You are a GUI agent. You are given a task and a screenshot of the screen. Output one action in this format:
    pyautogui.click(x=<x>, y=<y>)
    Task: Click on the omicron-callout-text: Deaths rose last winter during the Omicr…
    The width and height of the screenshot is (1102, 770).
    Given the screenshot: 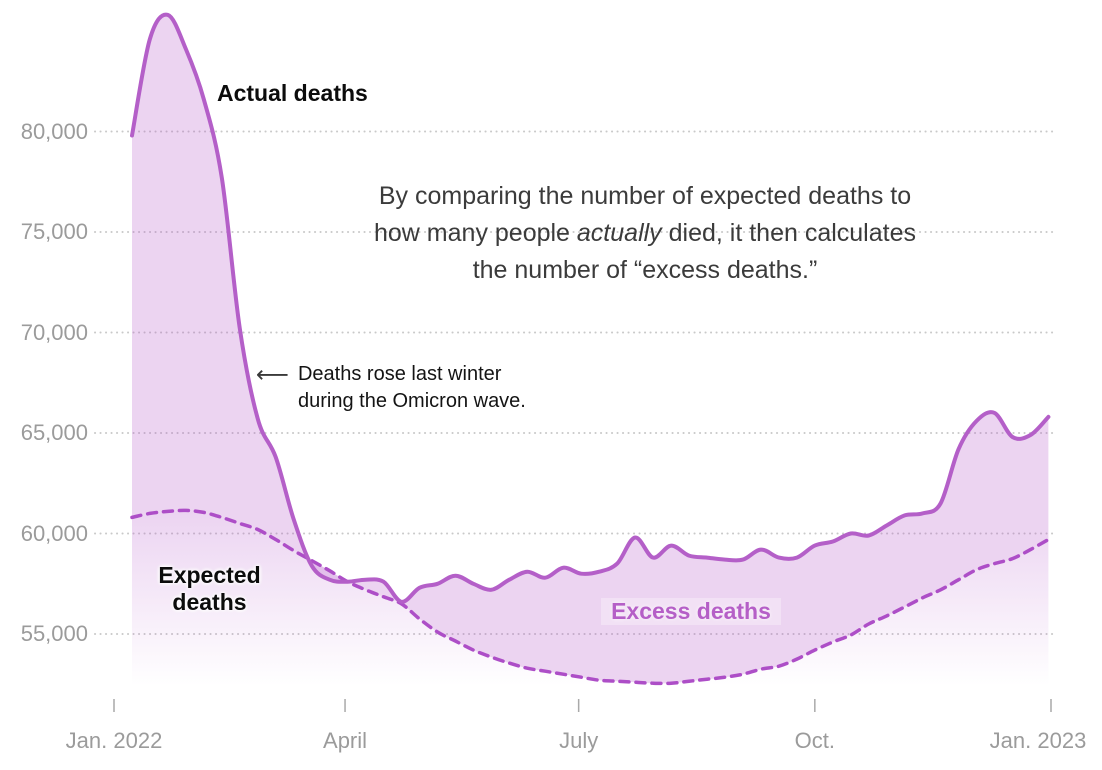 What is the action you would take?
    pyautogui.click(x=411, y=387)
    